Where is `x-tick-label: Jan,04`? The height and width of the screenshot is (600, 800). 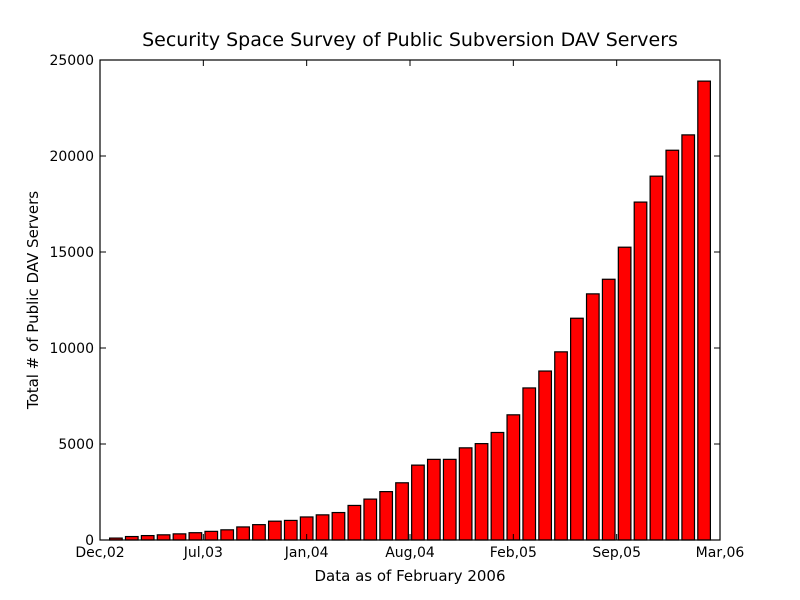
x-tick-label: Jan,04 is located at coordinates (306, 553).